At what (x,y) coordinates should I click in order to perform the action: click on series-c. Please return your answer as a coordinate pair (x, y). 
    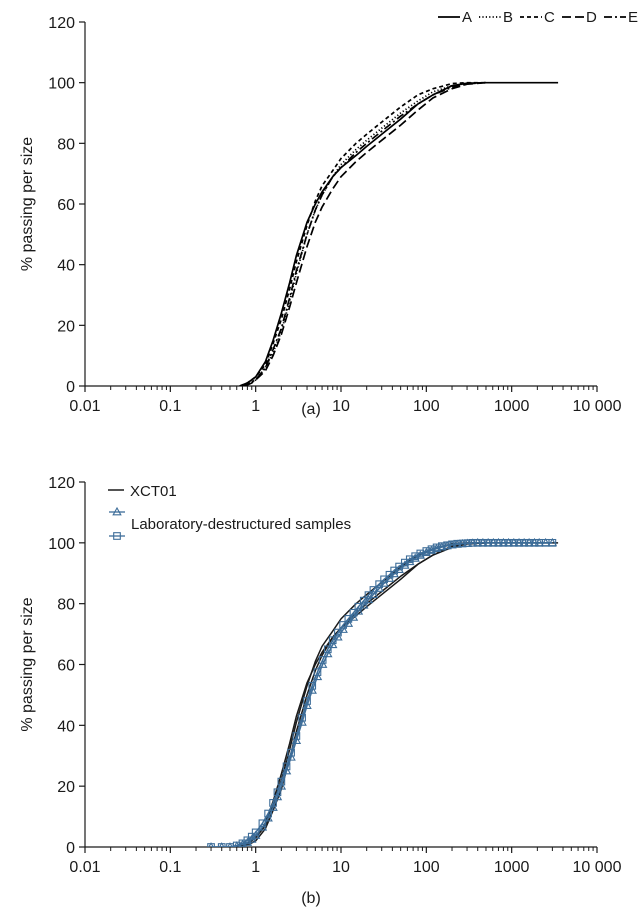
    Looking at the image, I should click on (362, 233).